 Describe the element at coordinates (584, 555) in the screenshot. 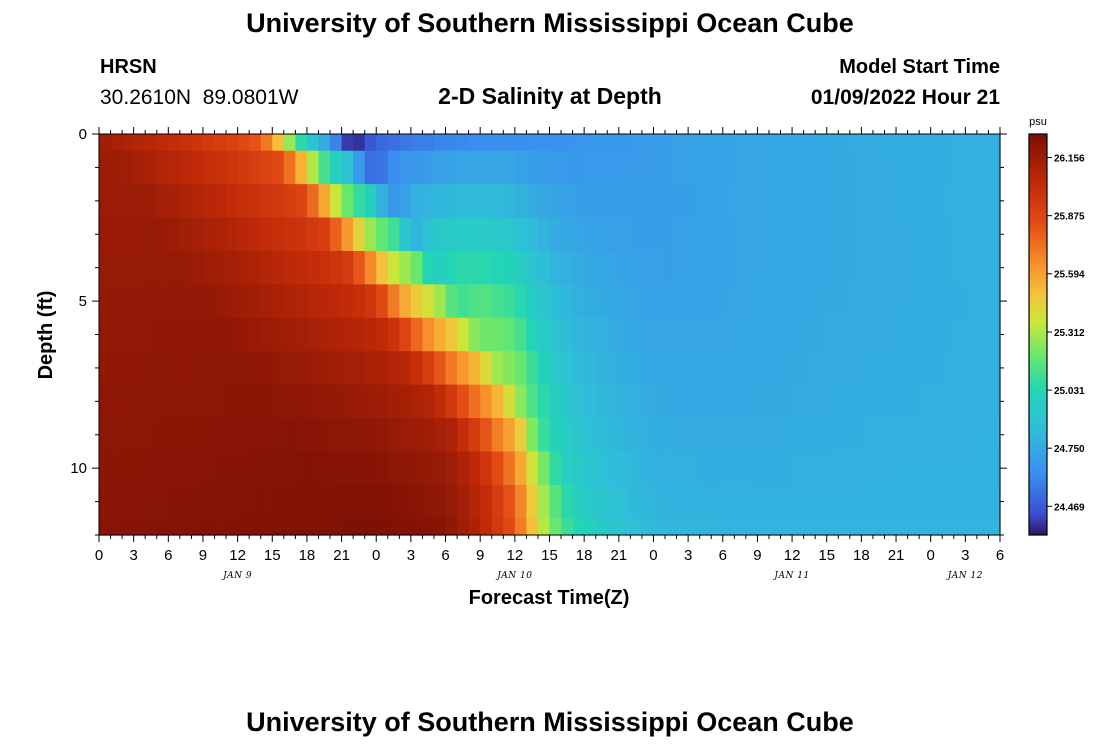

I see `x-tick-label: 18` at that location.